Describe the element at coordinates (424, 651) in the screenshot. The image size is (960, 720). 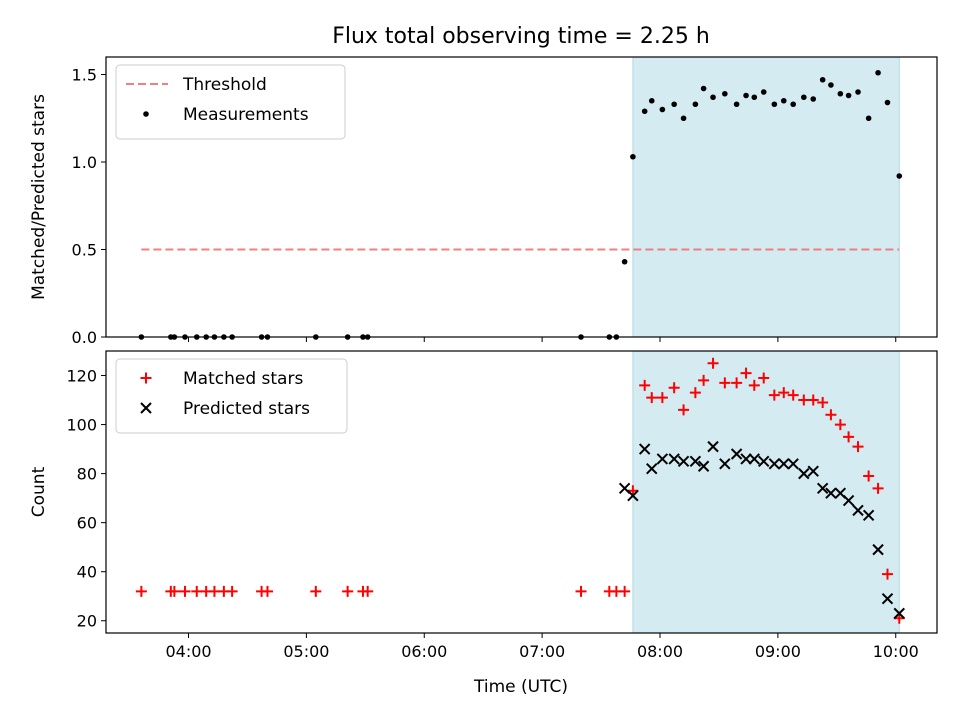
I see `x-tick-label: 06:00` at that location.